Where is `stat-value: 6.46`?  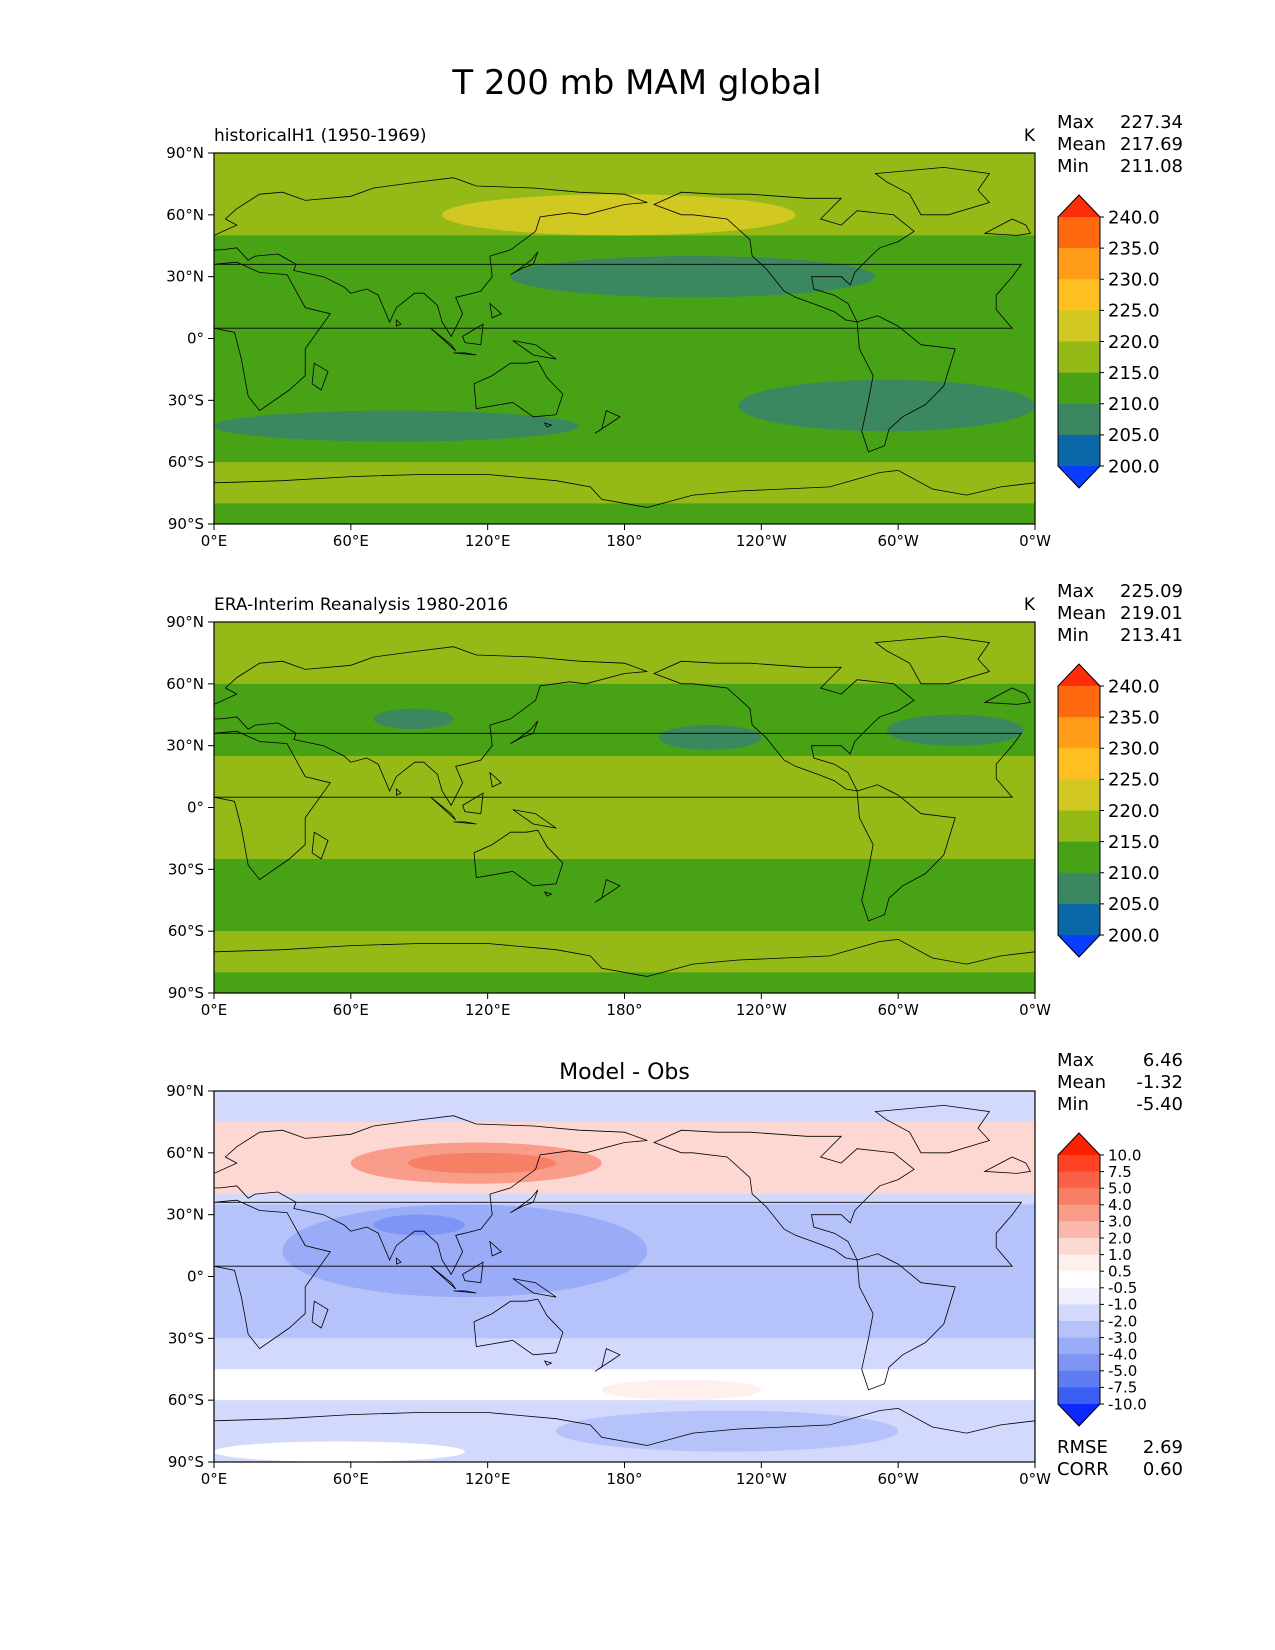 stat-value: 6.46 is located at coordinates (1163, 1060).